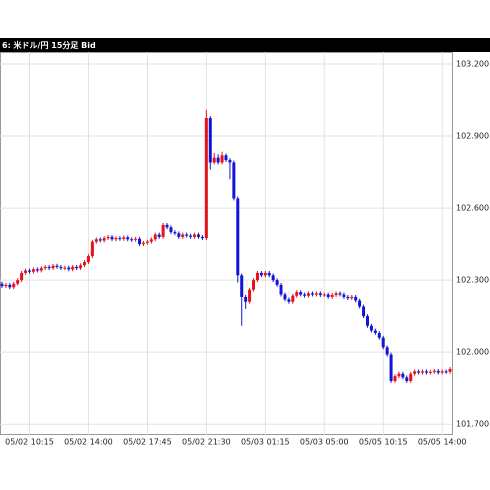 This screenshot has height=490, width=490. What do you see at coordinates (472, 424) in the screenshot?
I see `y-tick-label: 101.700` at bounding box center [472, 424].